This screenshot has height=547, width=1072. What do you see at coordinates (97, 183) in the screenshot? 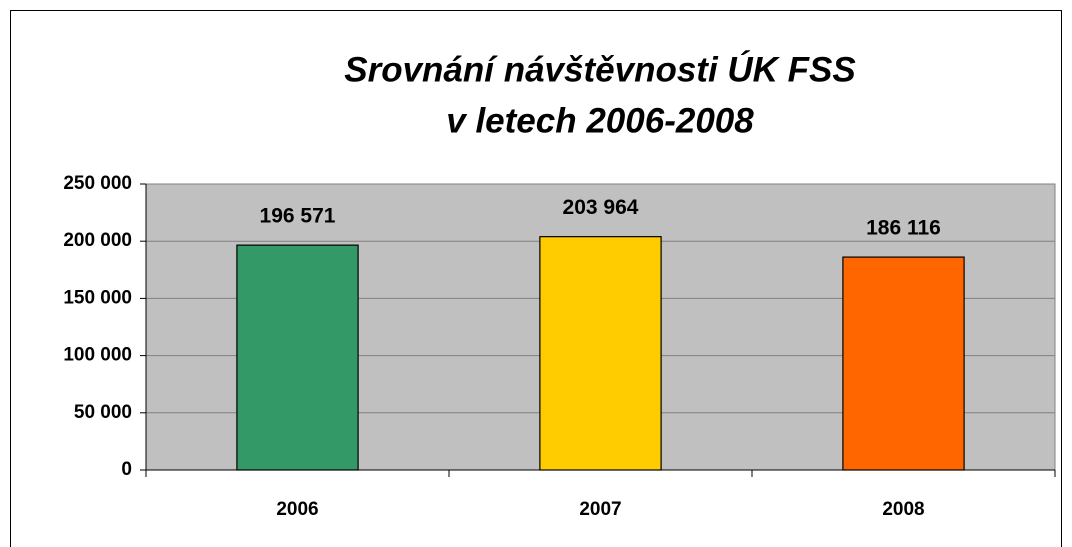
I see `y-tick-label: 250 000` at bounding box center [97, 183].